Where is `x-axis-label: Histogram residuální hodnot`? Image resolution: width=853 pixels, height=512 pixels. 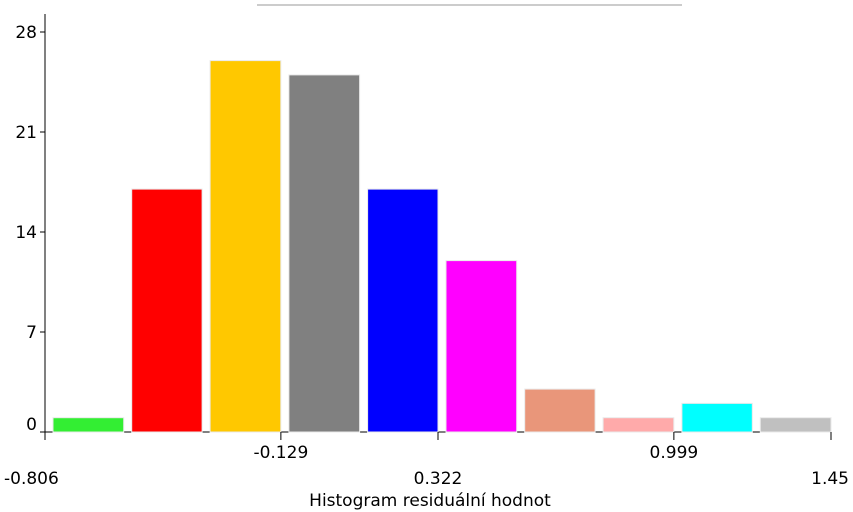
x-axis-label: Histogram residuální hodnot is located at coordinates (430, 501).